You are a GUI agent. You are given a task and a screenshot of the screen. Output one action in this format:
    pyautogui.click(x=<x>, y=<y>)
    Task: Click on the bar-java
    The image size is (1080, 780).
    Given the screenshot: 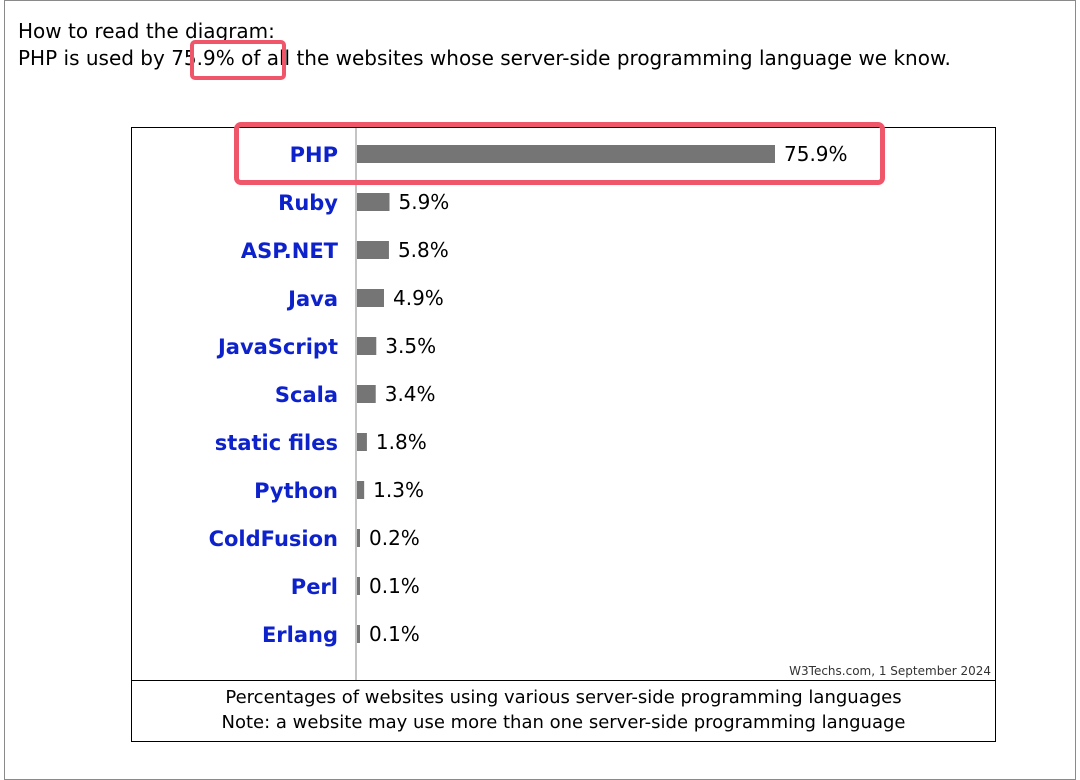 What is the action you would take?
    pyautogui.click(x=370, y=298)
    